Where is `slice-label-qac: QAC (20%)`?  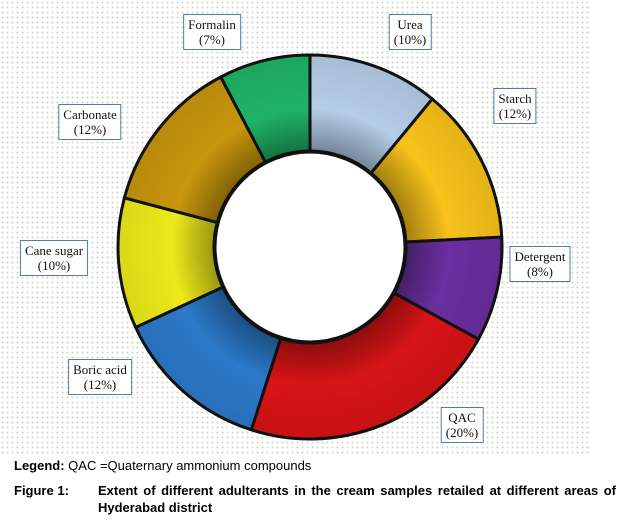 slice-label-qac: QAC (20%) is located at coordinates (462, 425).